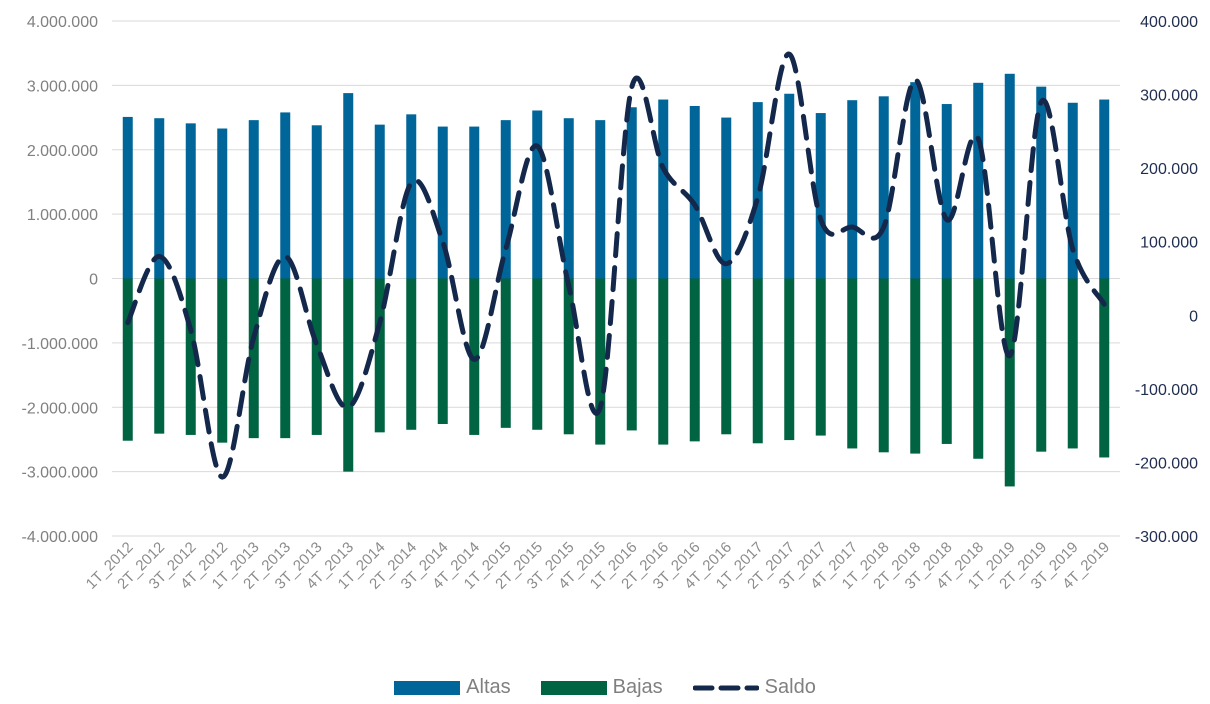 The image size is (1210, 704). Describe the element at coordinates (62, 86) in the screenshot. I see `left-axis-tick-label: 3.000.000` at that location.